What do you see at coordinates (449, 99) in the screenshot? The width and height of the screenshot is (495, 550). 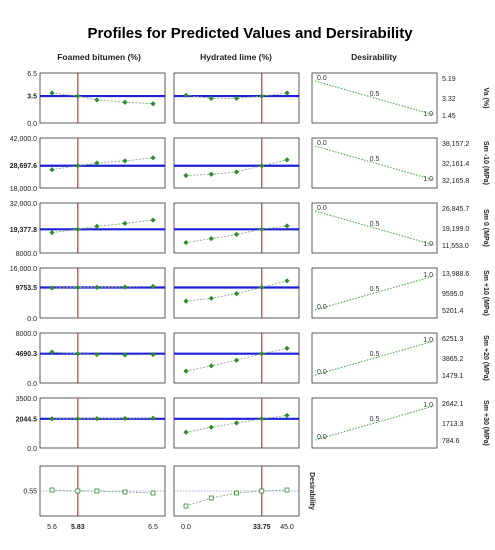 I see `response-0-desirability-value-1: 3.32` at bounding box center [449, 99].